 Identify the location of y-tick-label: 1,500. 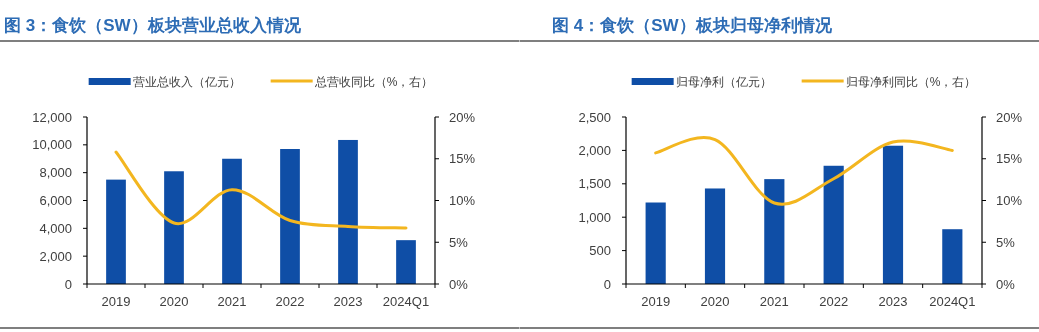
(594, 184).